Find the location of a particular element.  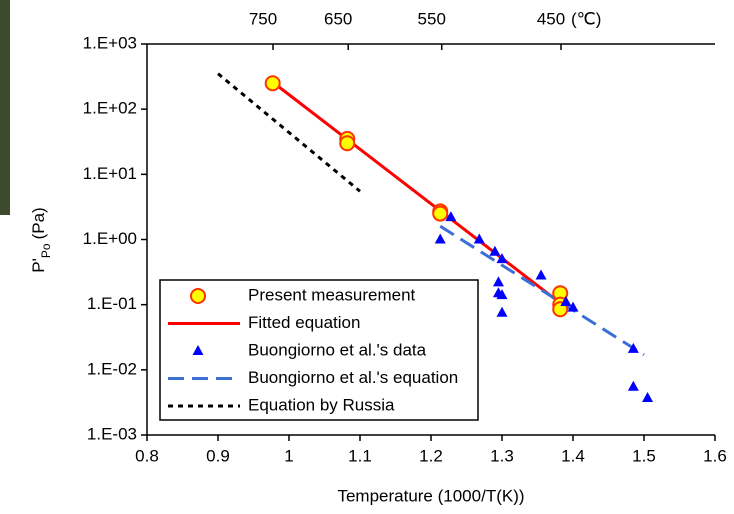

y-tick-label: 1.E+02 is located at coordinates (110, 108).